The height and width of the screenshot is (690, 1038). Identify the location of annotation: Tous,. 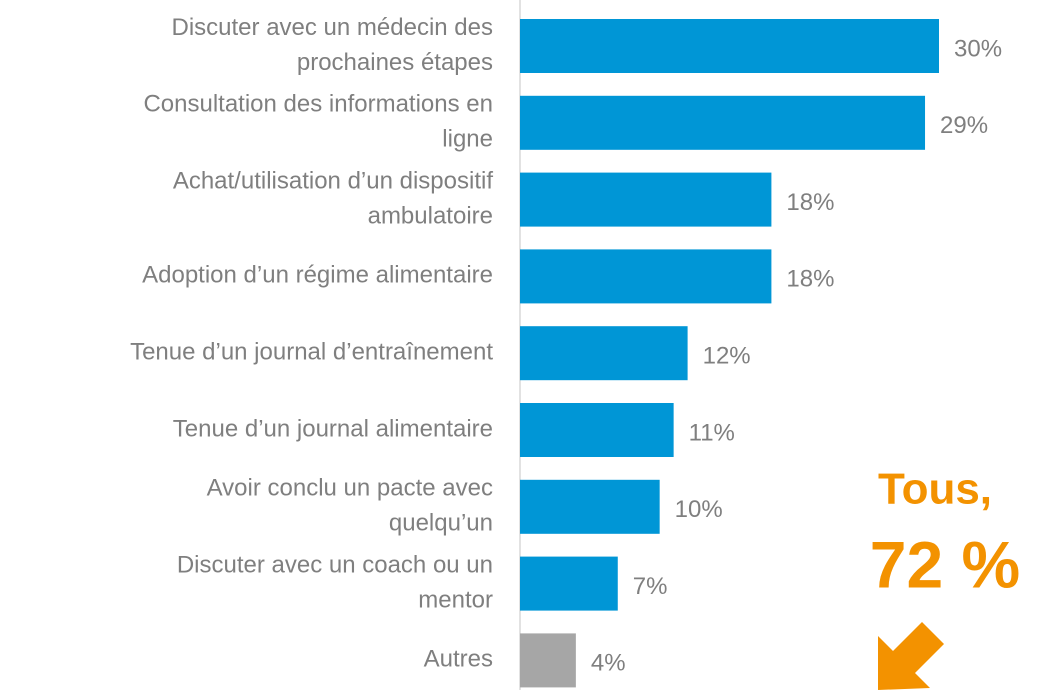
(935, 489).